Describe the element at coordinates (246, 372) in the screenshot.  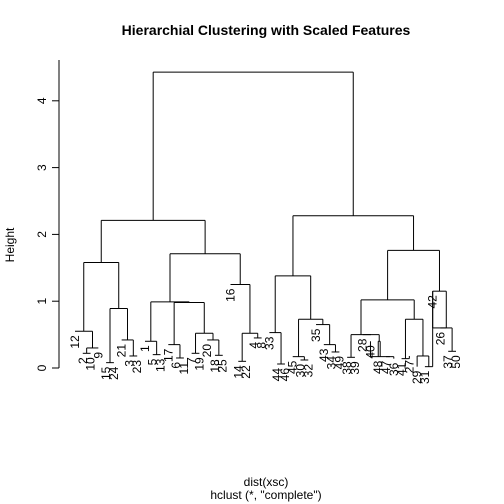
I see `leaf-label: 22` at that location.